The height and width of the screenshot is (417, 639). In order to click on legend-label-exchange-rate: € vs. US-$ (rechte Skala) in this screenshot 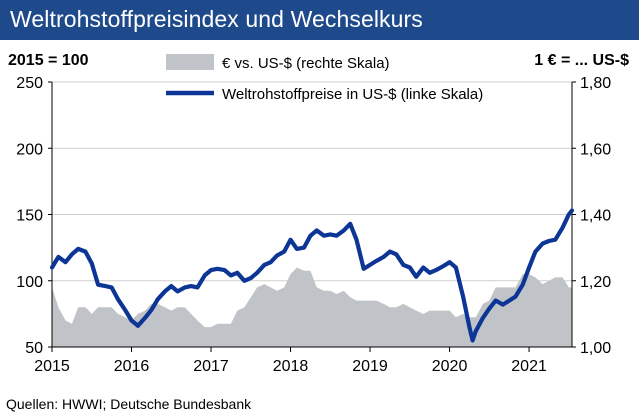, I will do `click(306, 63)`.